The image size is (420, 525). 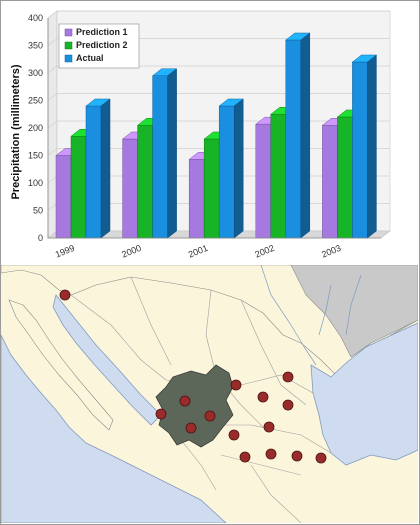 I want to click on gulf-of-california, so click(x=107, y=360).